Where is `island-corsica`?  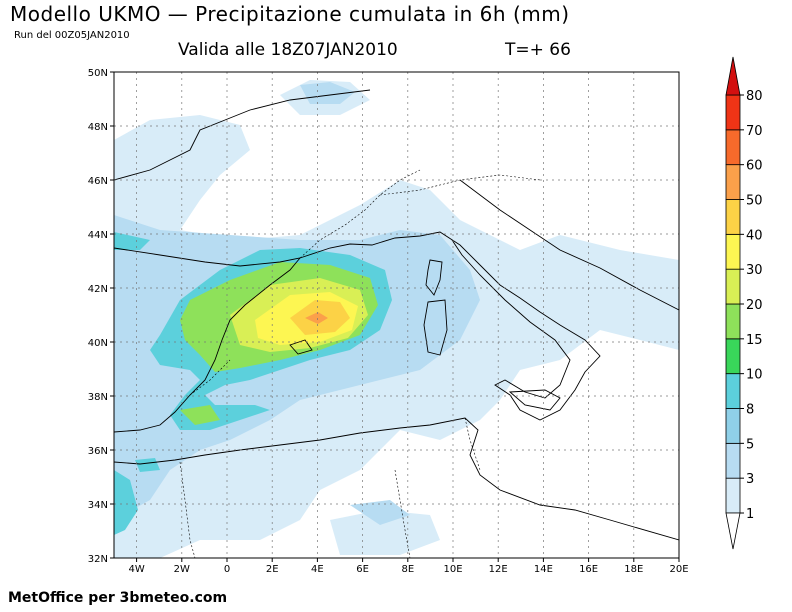 island-corsica is located at coordinates (434, 277).